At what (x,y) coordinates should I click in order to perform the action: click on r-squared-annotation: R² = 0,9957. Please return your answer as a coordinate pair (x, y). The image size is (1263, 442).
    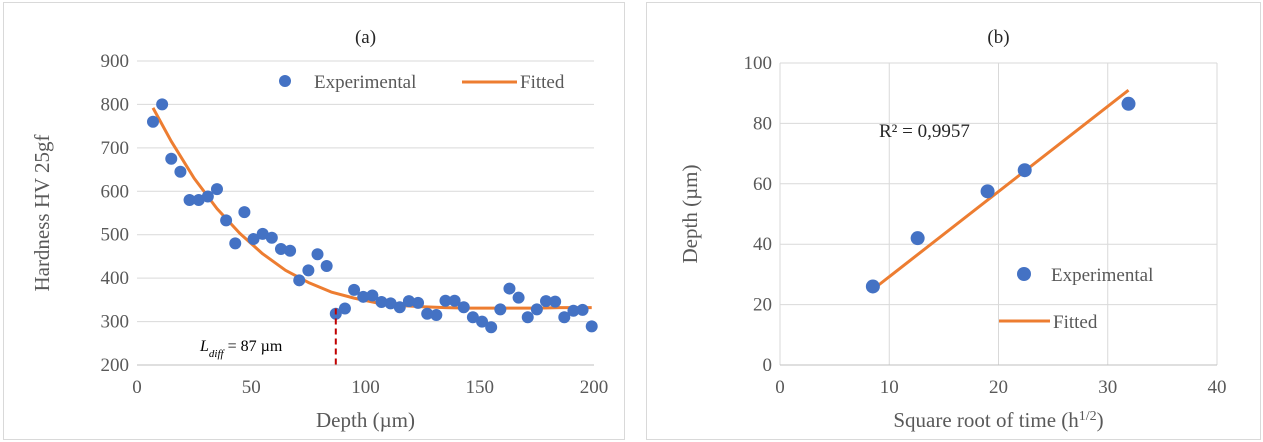
    Looking at the image, I should click on (924, 131).